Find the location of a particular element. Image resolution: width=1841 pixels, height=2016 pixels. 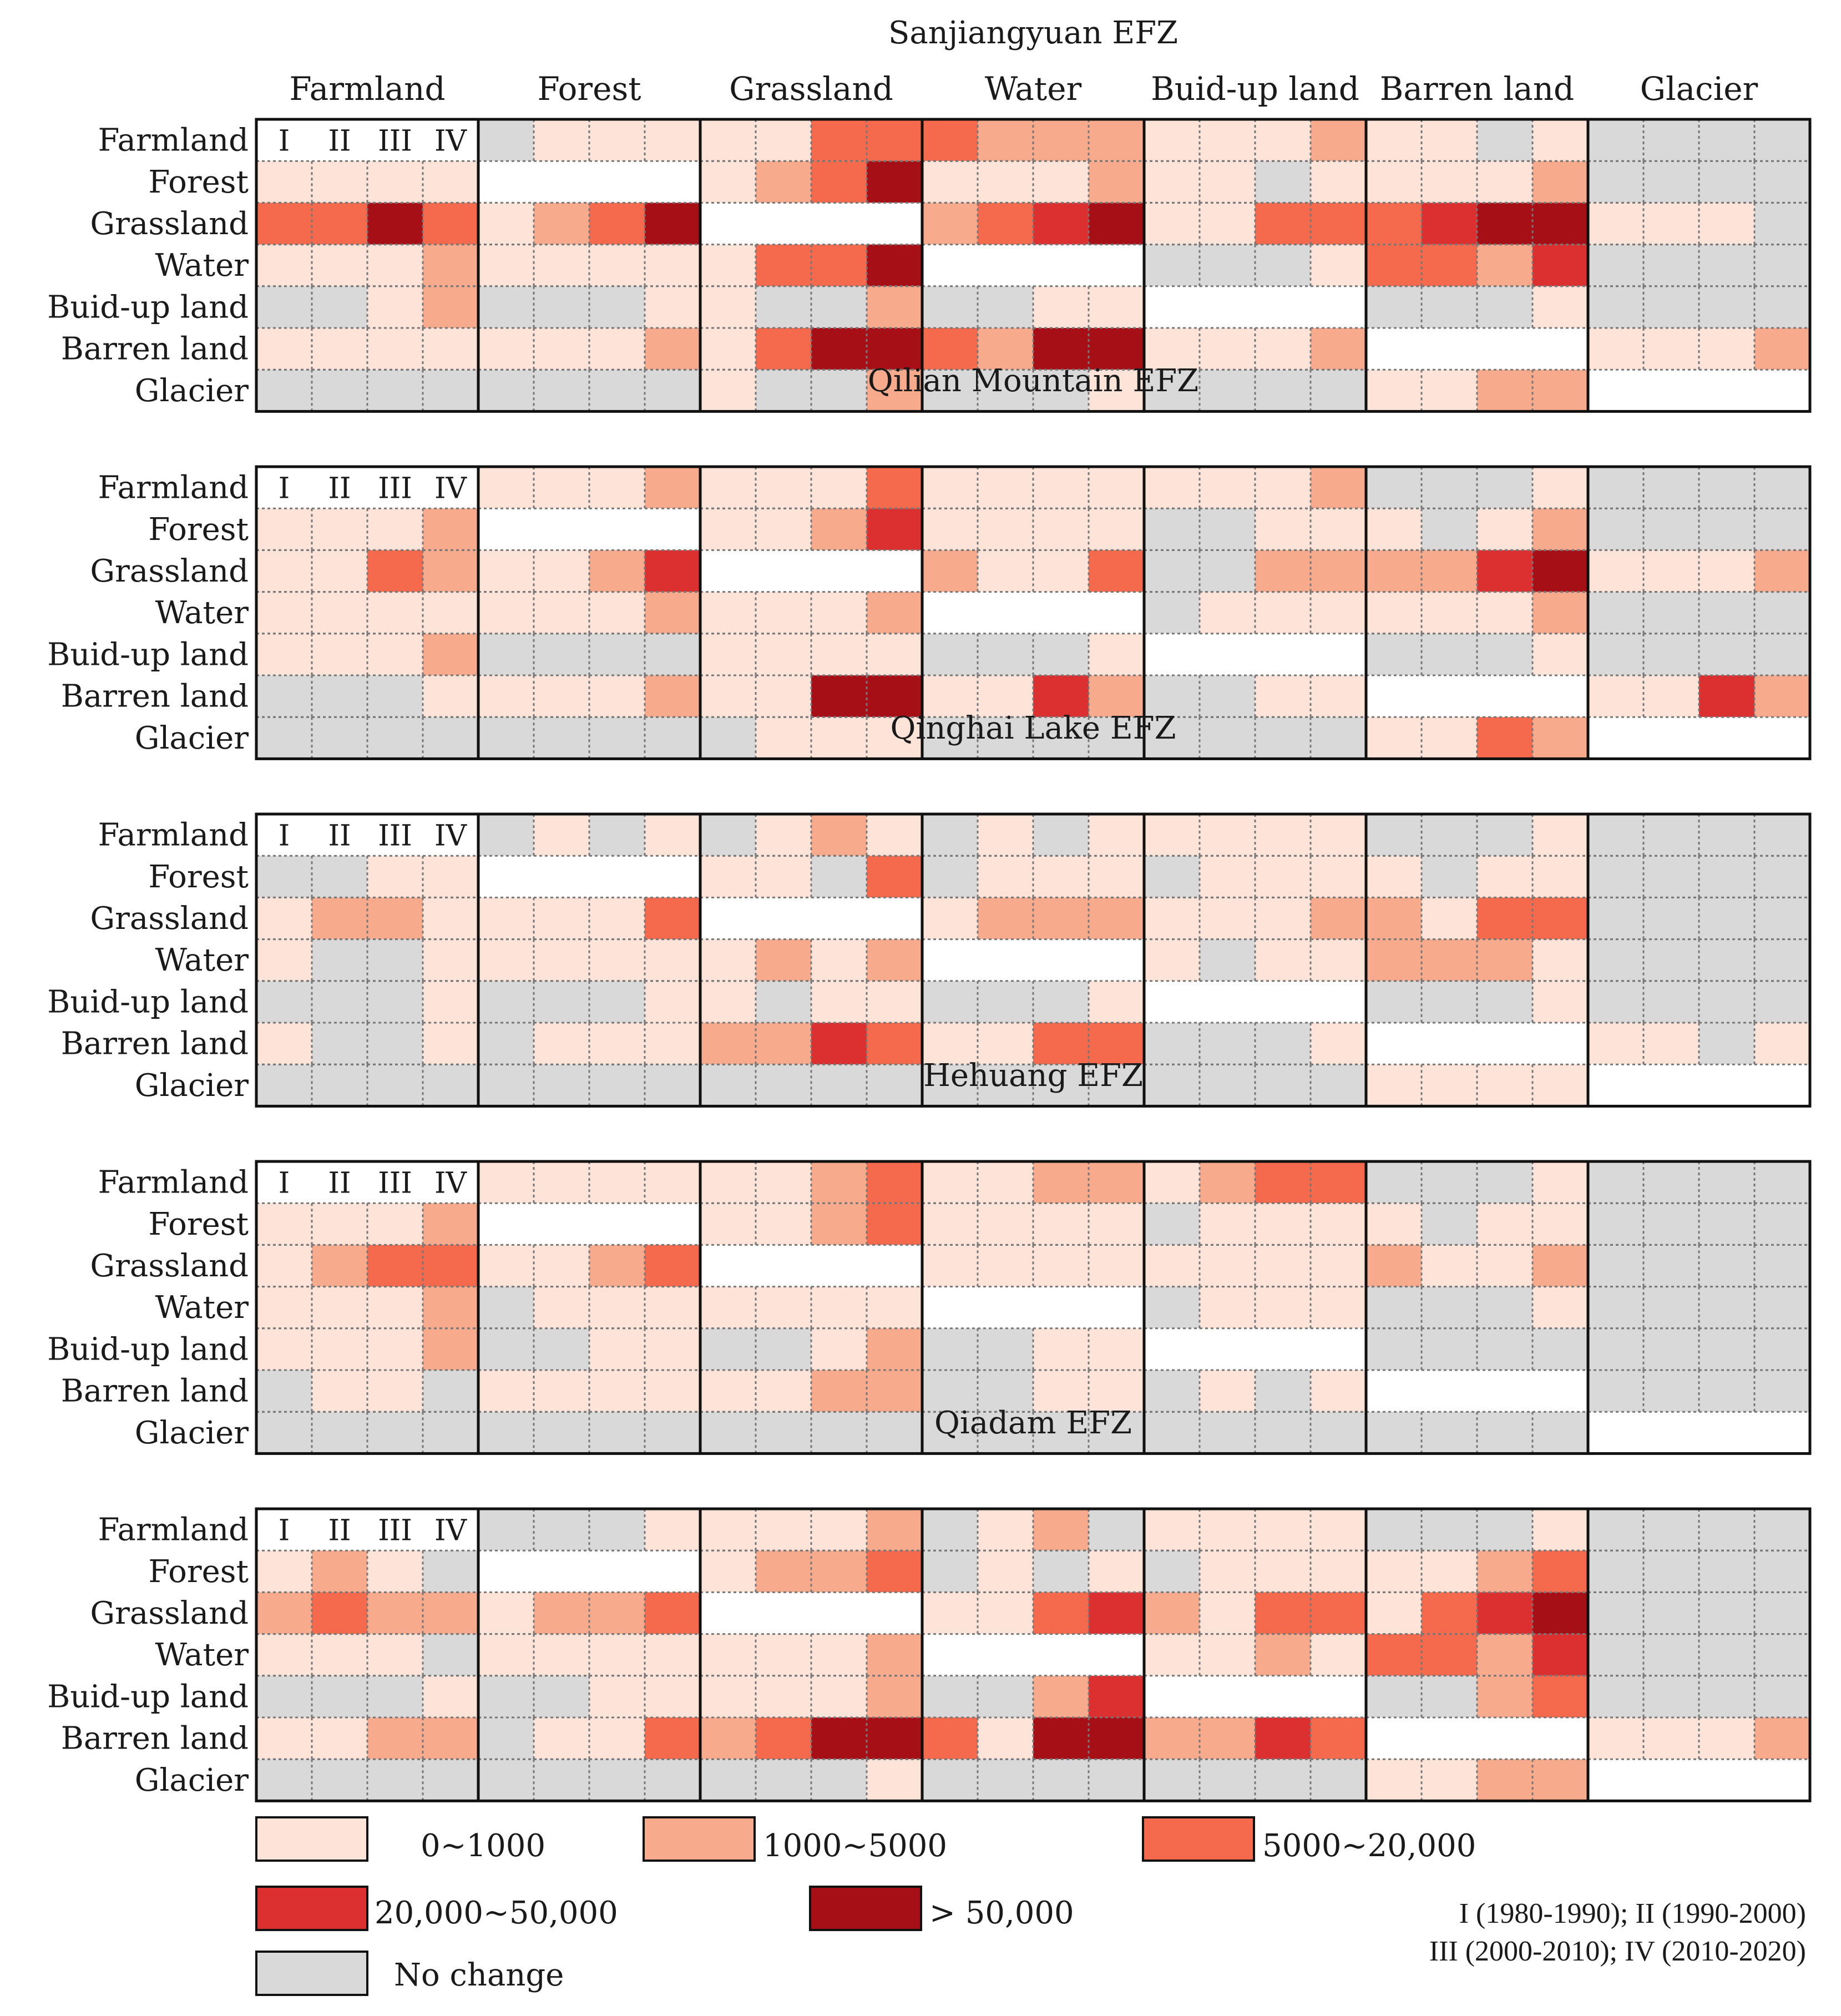

legend-label-5000-20-000: 5000~20,000 is located at coordinates (1369, 1846).